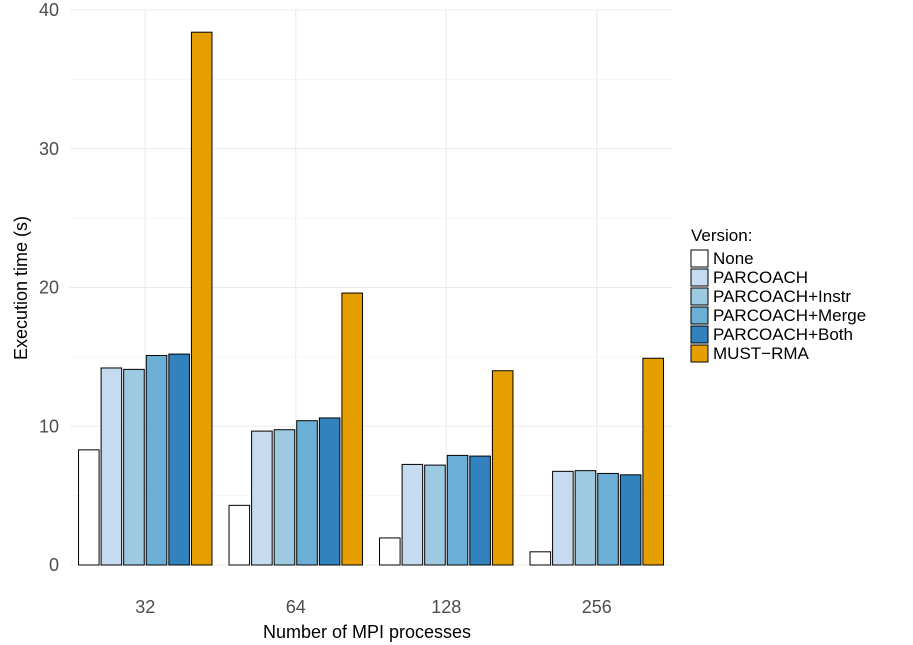  Describe the element at coordinates (49, 149) in the screenshot. I see `y-tick-label: 30` at that location.